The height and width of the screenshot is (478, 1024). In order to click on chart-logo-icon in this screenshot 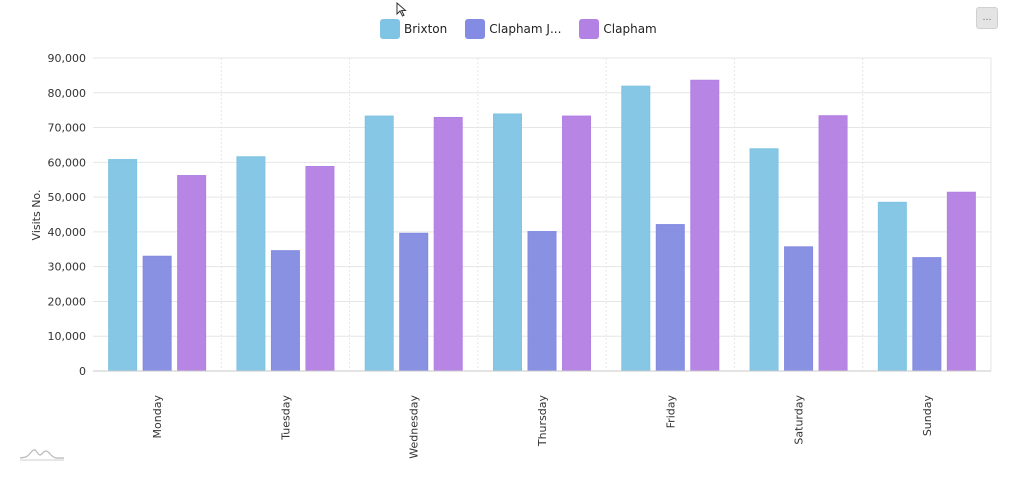, I will do `click(42, 455)`.